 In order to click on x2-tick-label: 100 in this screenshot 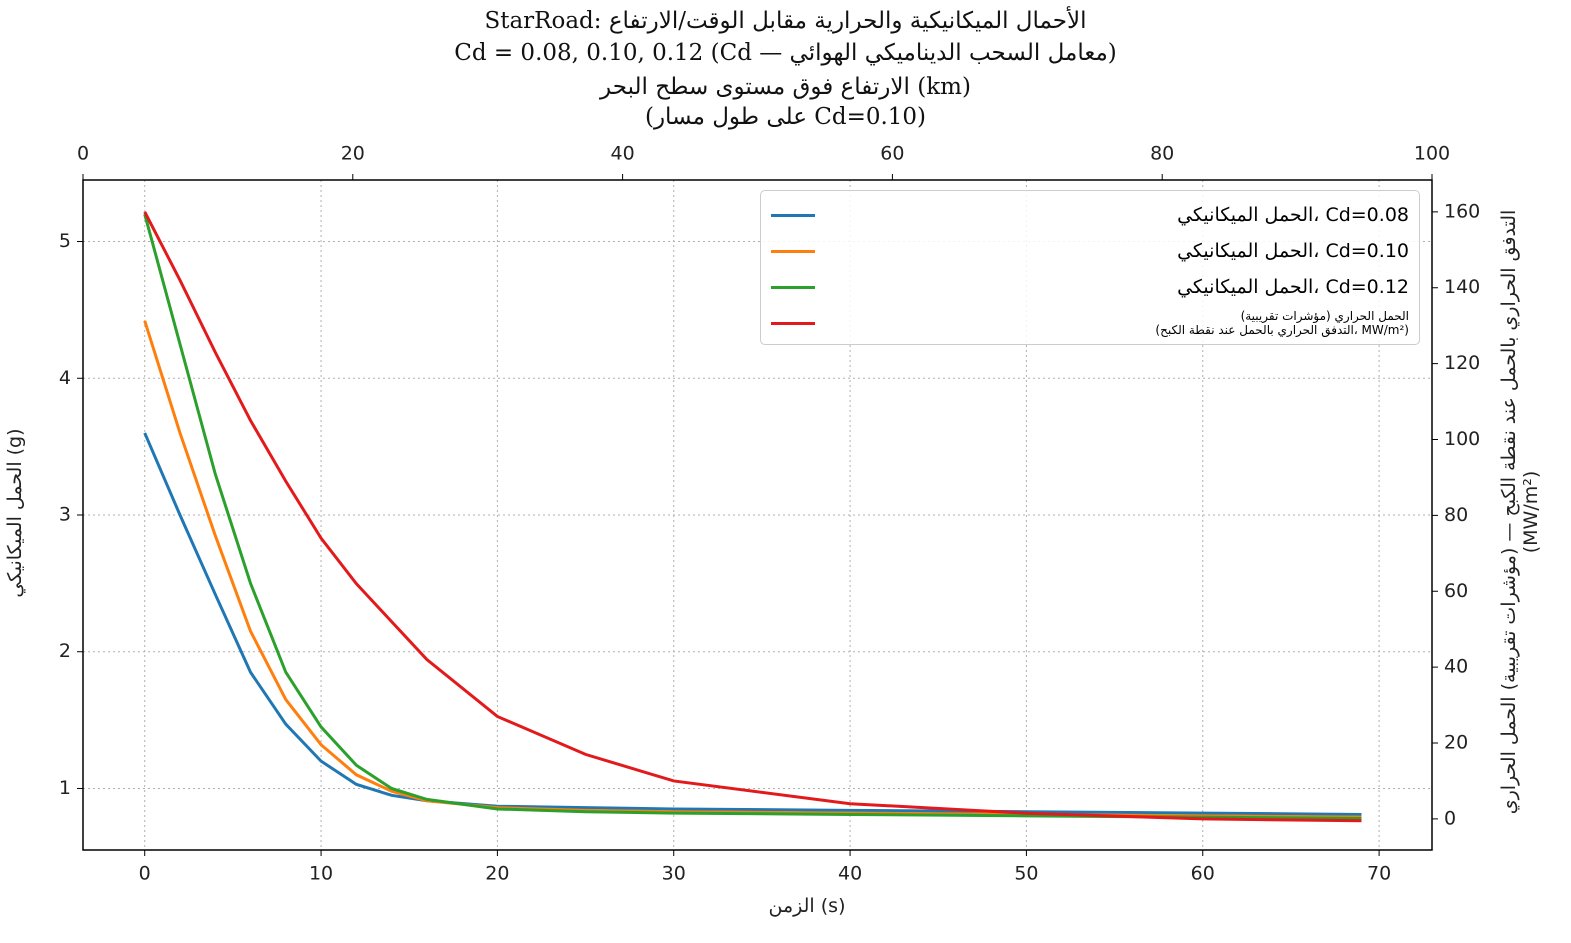, I will do `click(1432, 154)`.